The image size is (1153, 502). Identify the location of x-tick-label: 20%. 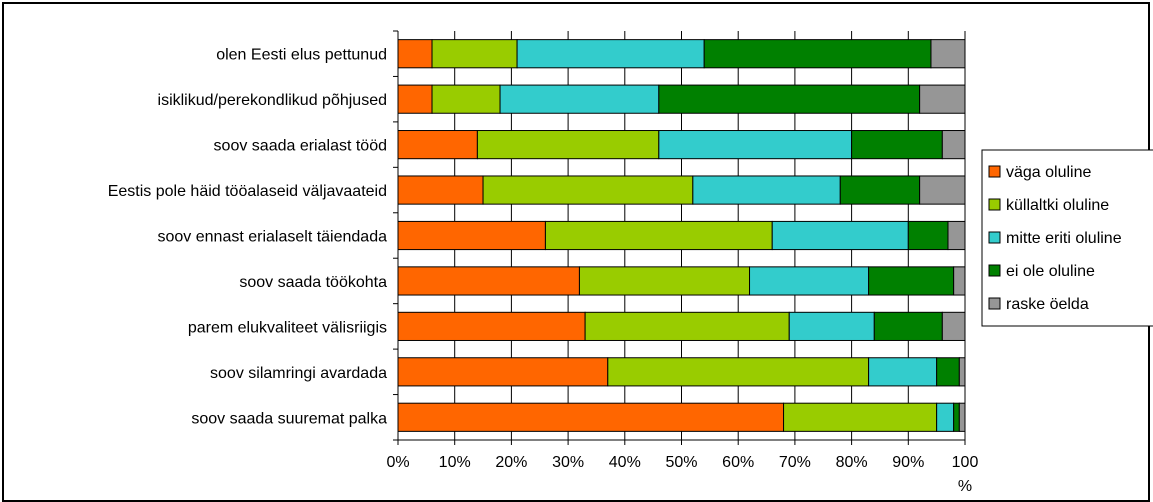
(511, 462).